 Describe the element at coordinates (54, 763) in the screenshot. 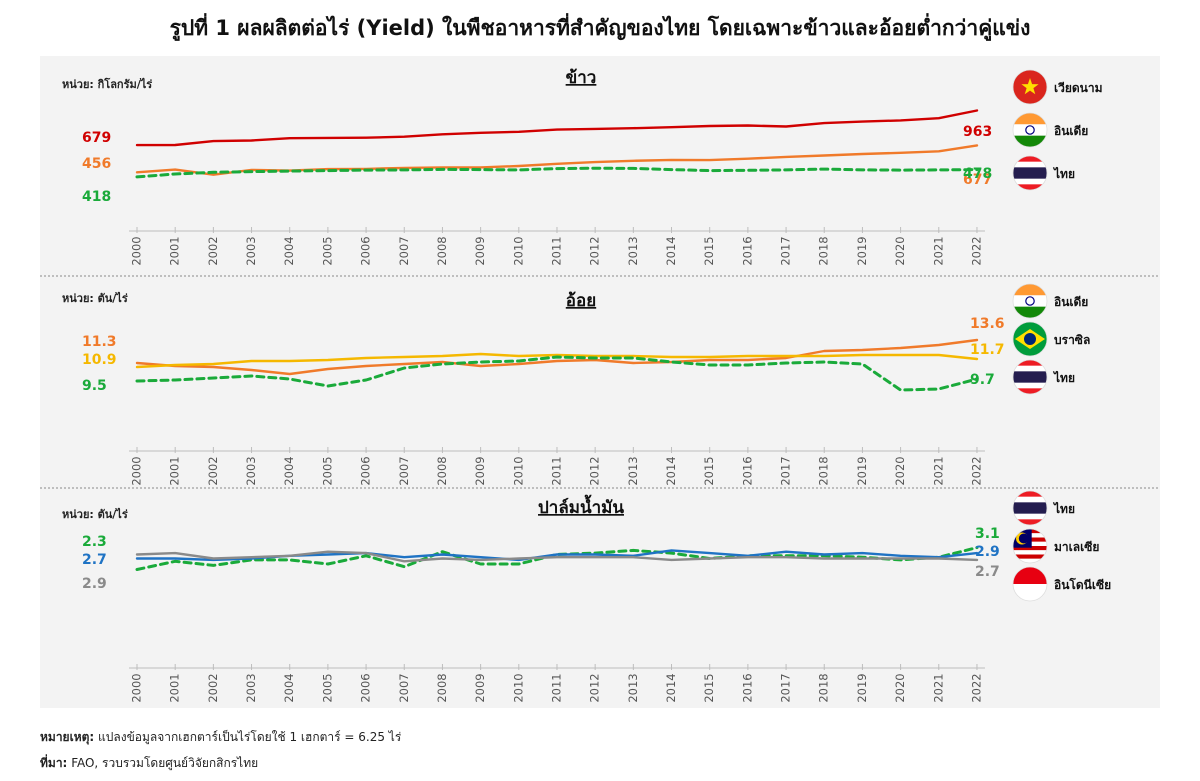

I see `source-label: ที่มา:` at that location.